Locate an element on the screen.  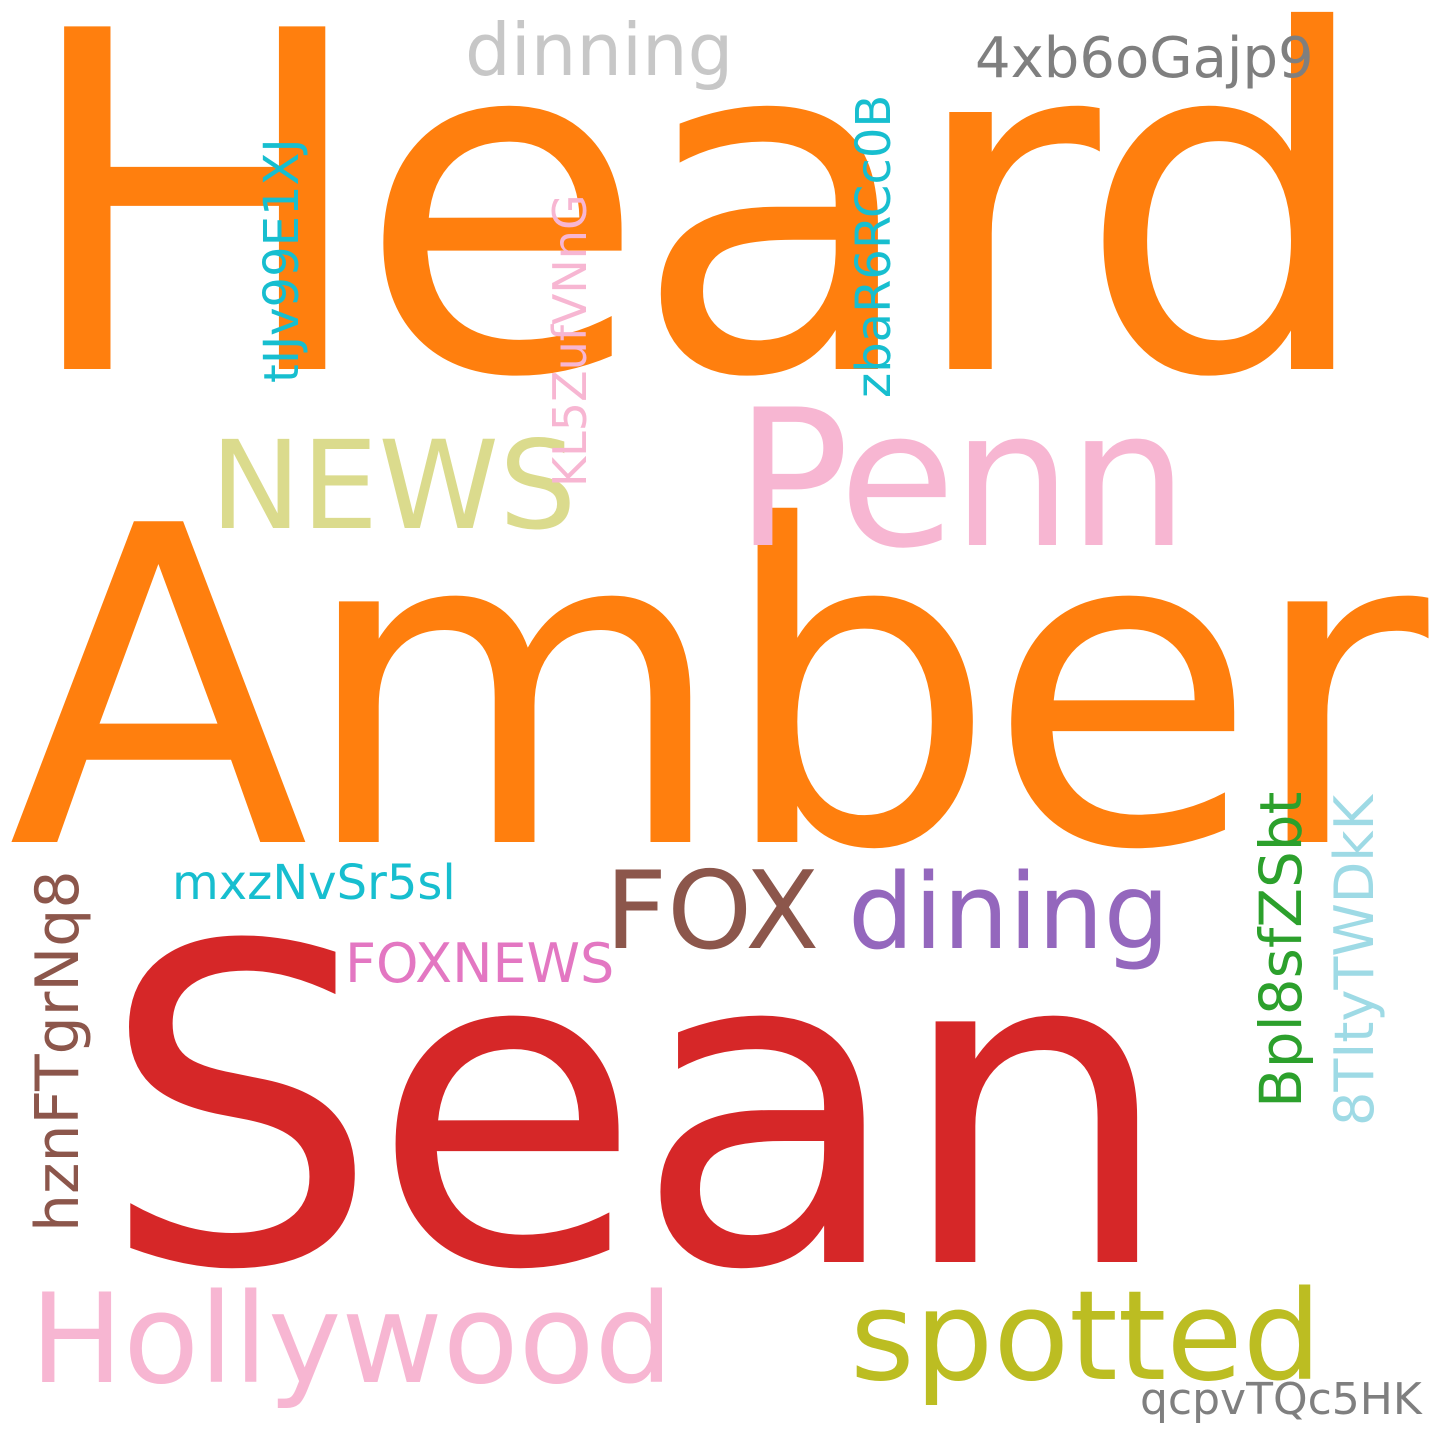
word-news: NEWS is located at coordinates (393, 486).